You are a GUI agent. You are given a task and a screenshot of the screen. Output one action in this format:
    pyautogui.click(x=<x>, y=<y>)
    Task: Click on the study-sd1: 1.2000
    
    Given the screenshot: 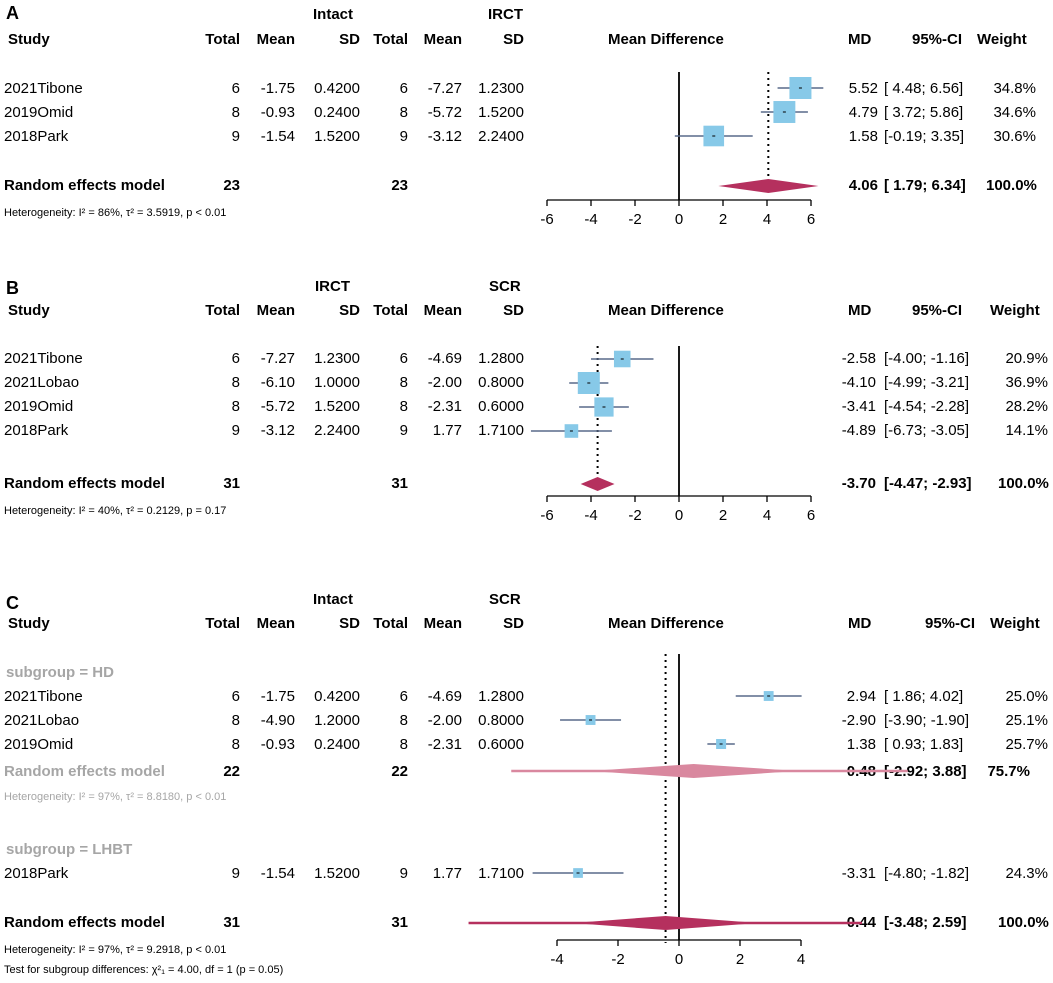 What is the action you would take?
    pyautogui.click(x=337, y=720)
    